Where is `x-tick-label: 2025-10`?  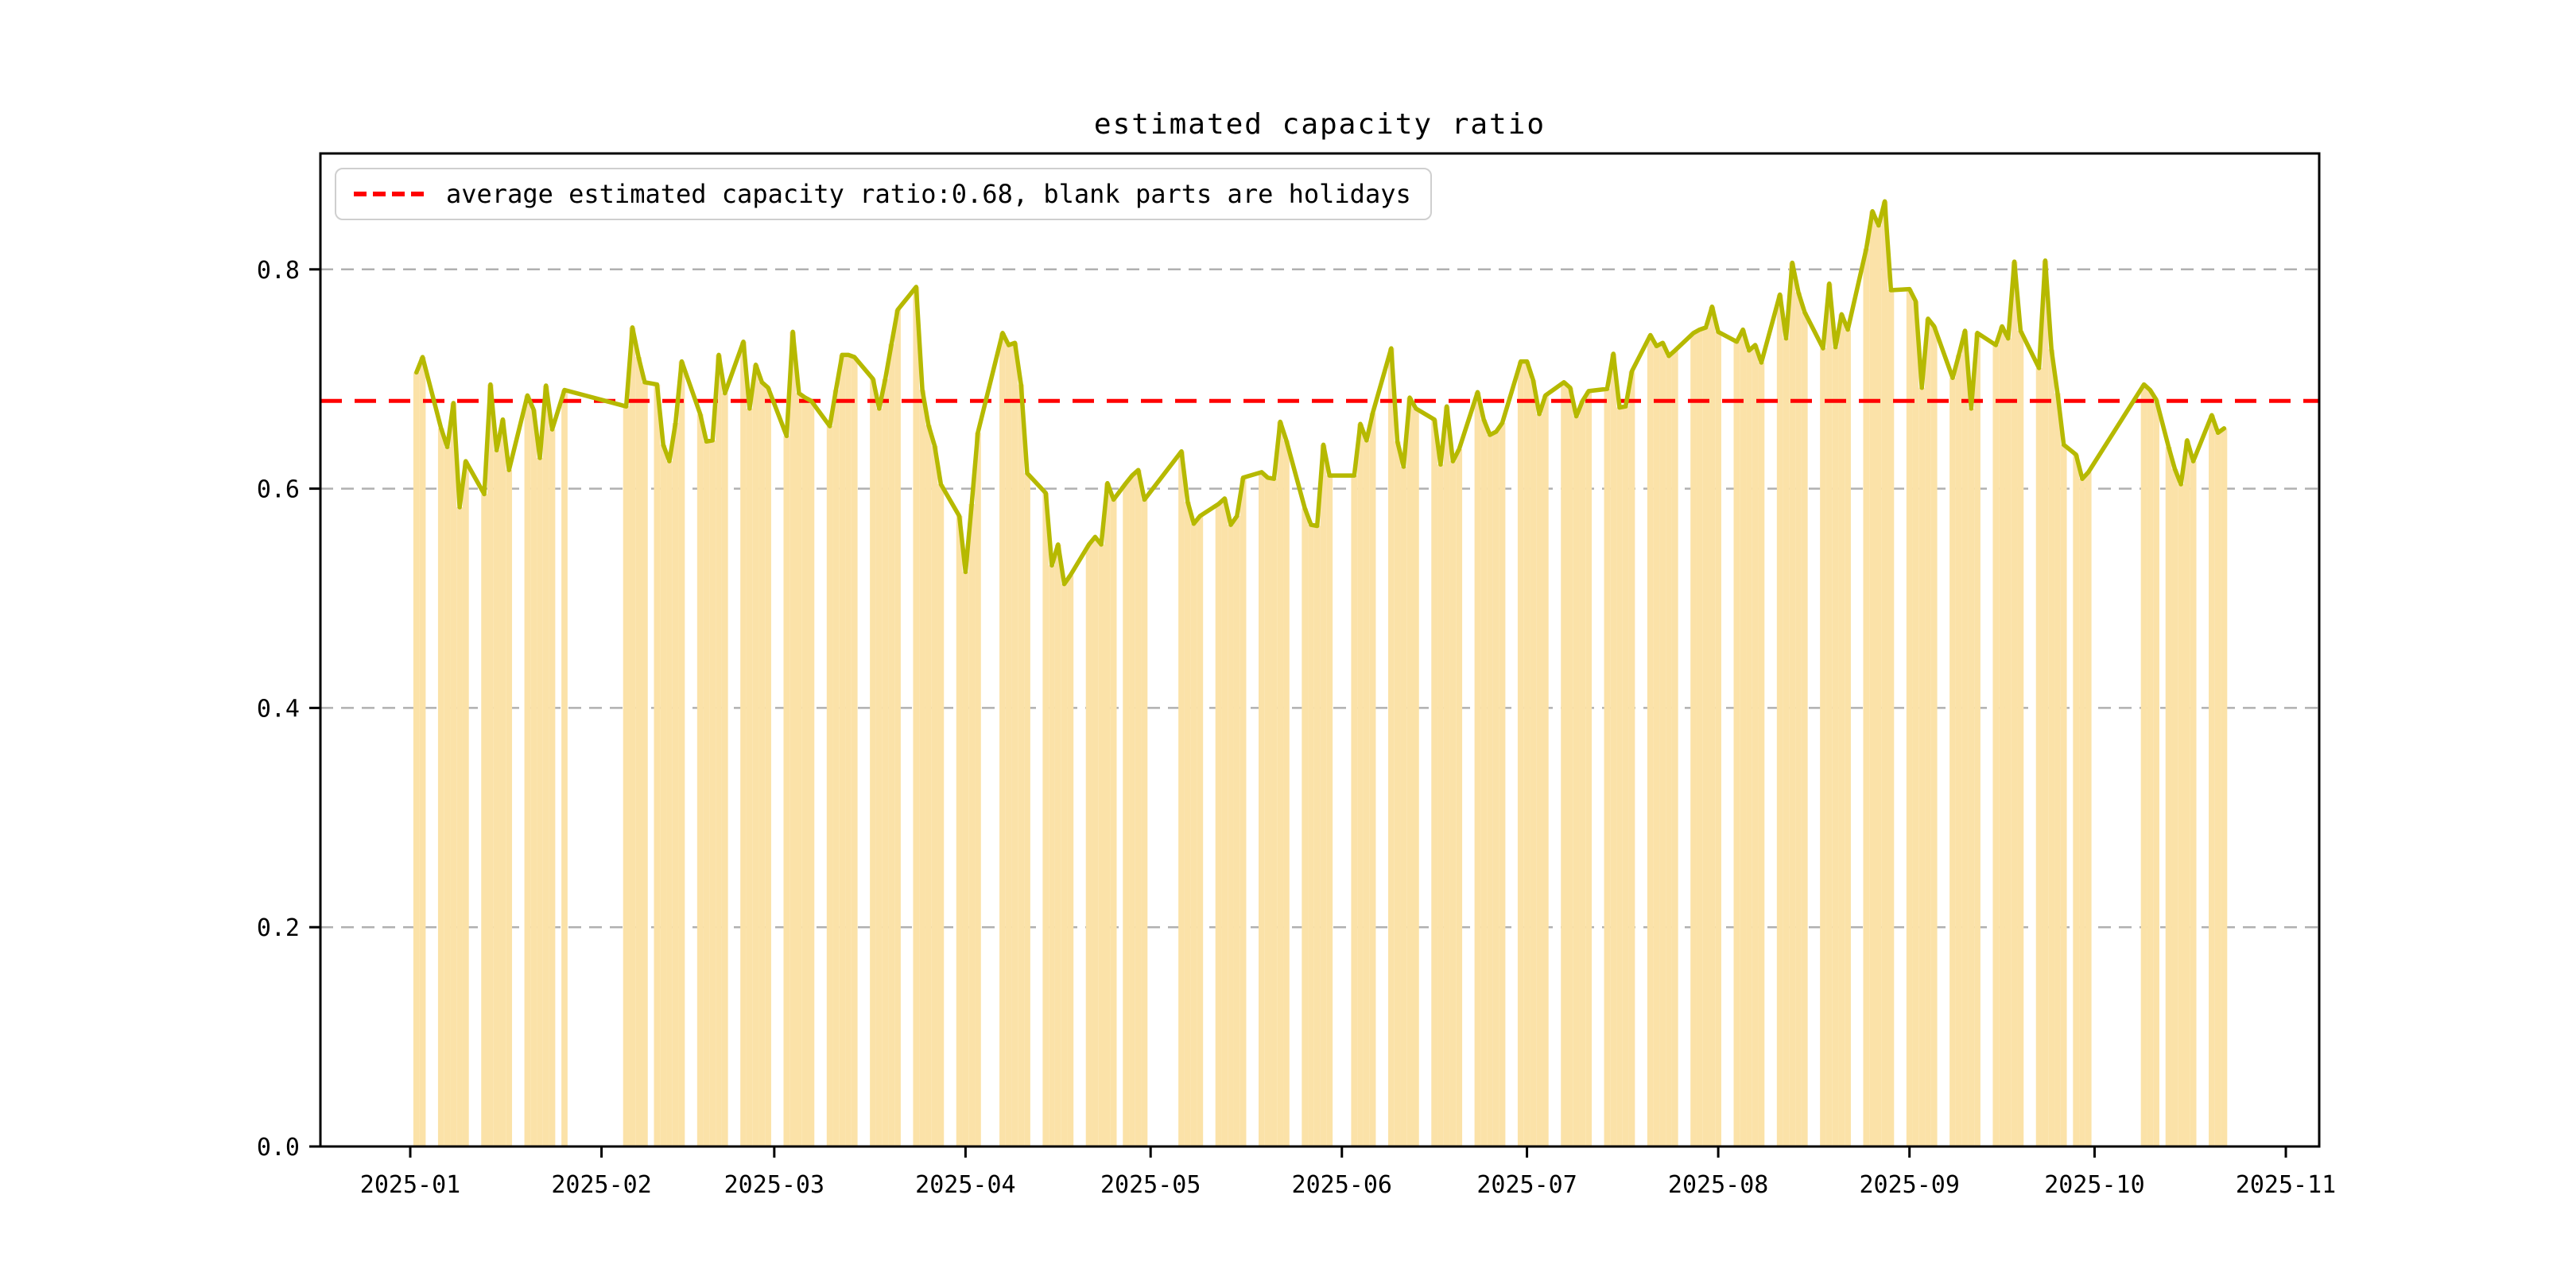 x-tick-label: 2025-10 is located at coordinates (2094, 1185).